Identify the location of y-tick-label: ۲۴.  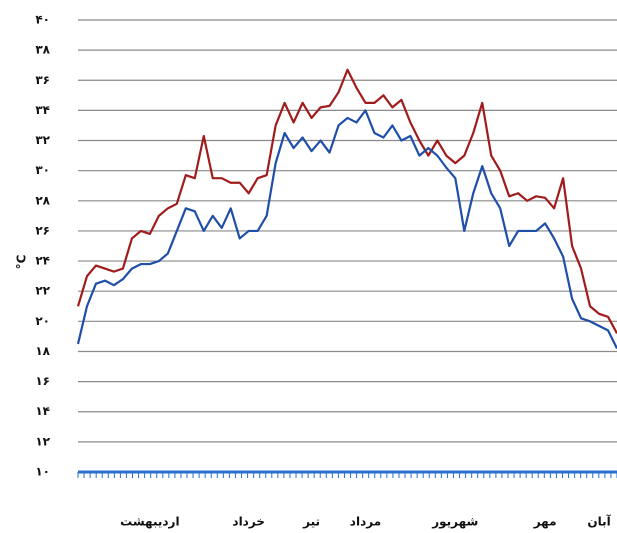
(42, 261).